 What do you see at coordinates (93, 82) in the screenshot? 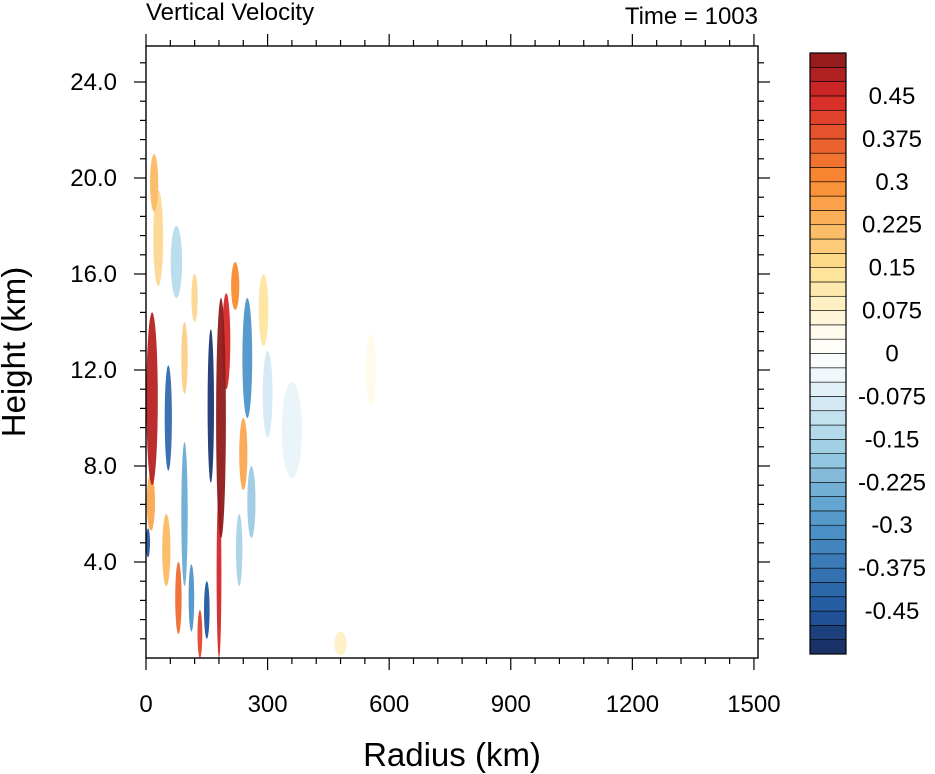
I see `y-tick-label: 24.0` at bounding box center [93, 82].